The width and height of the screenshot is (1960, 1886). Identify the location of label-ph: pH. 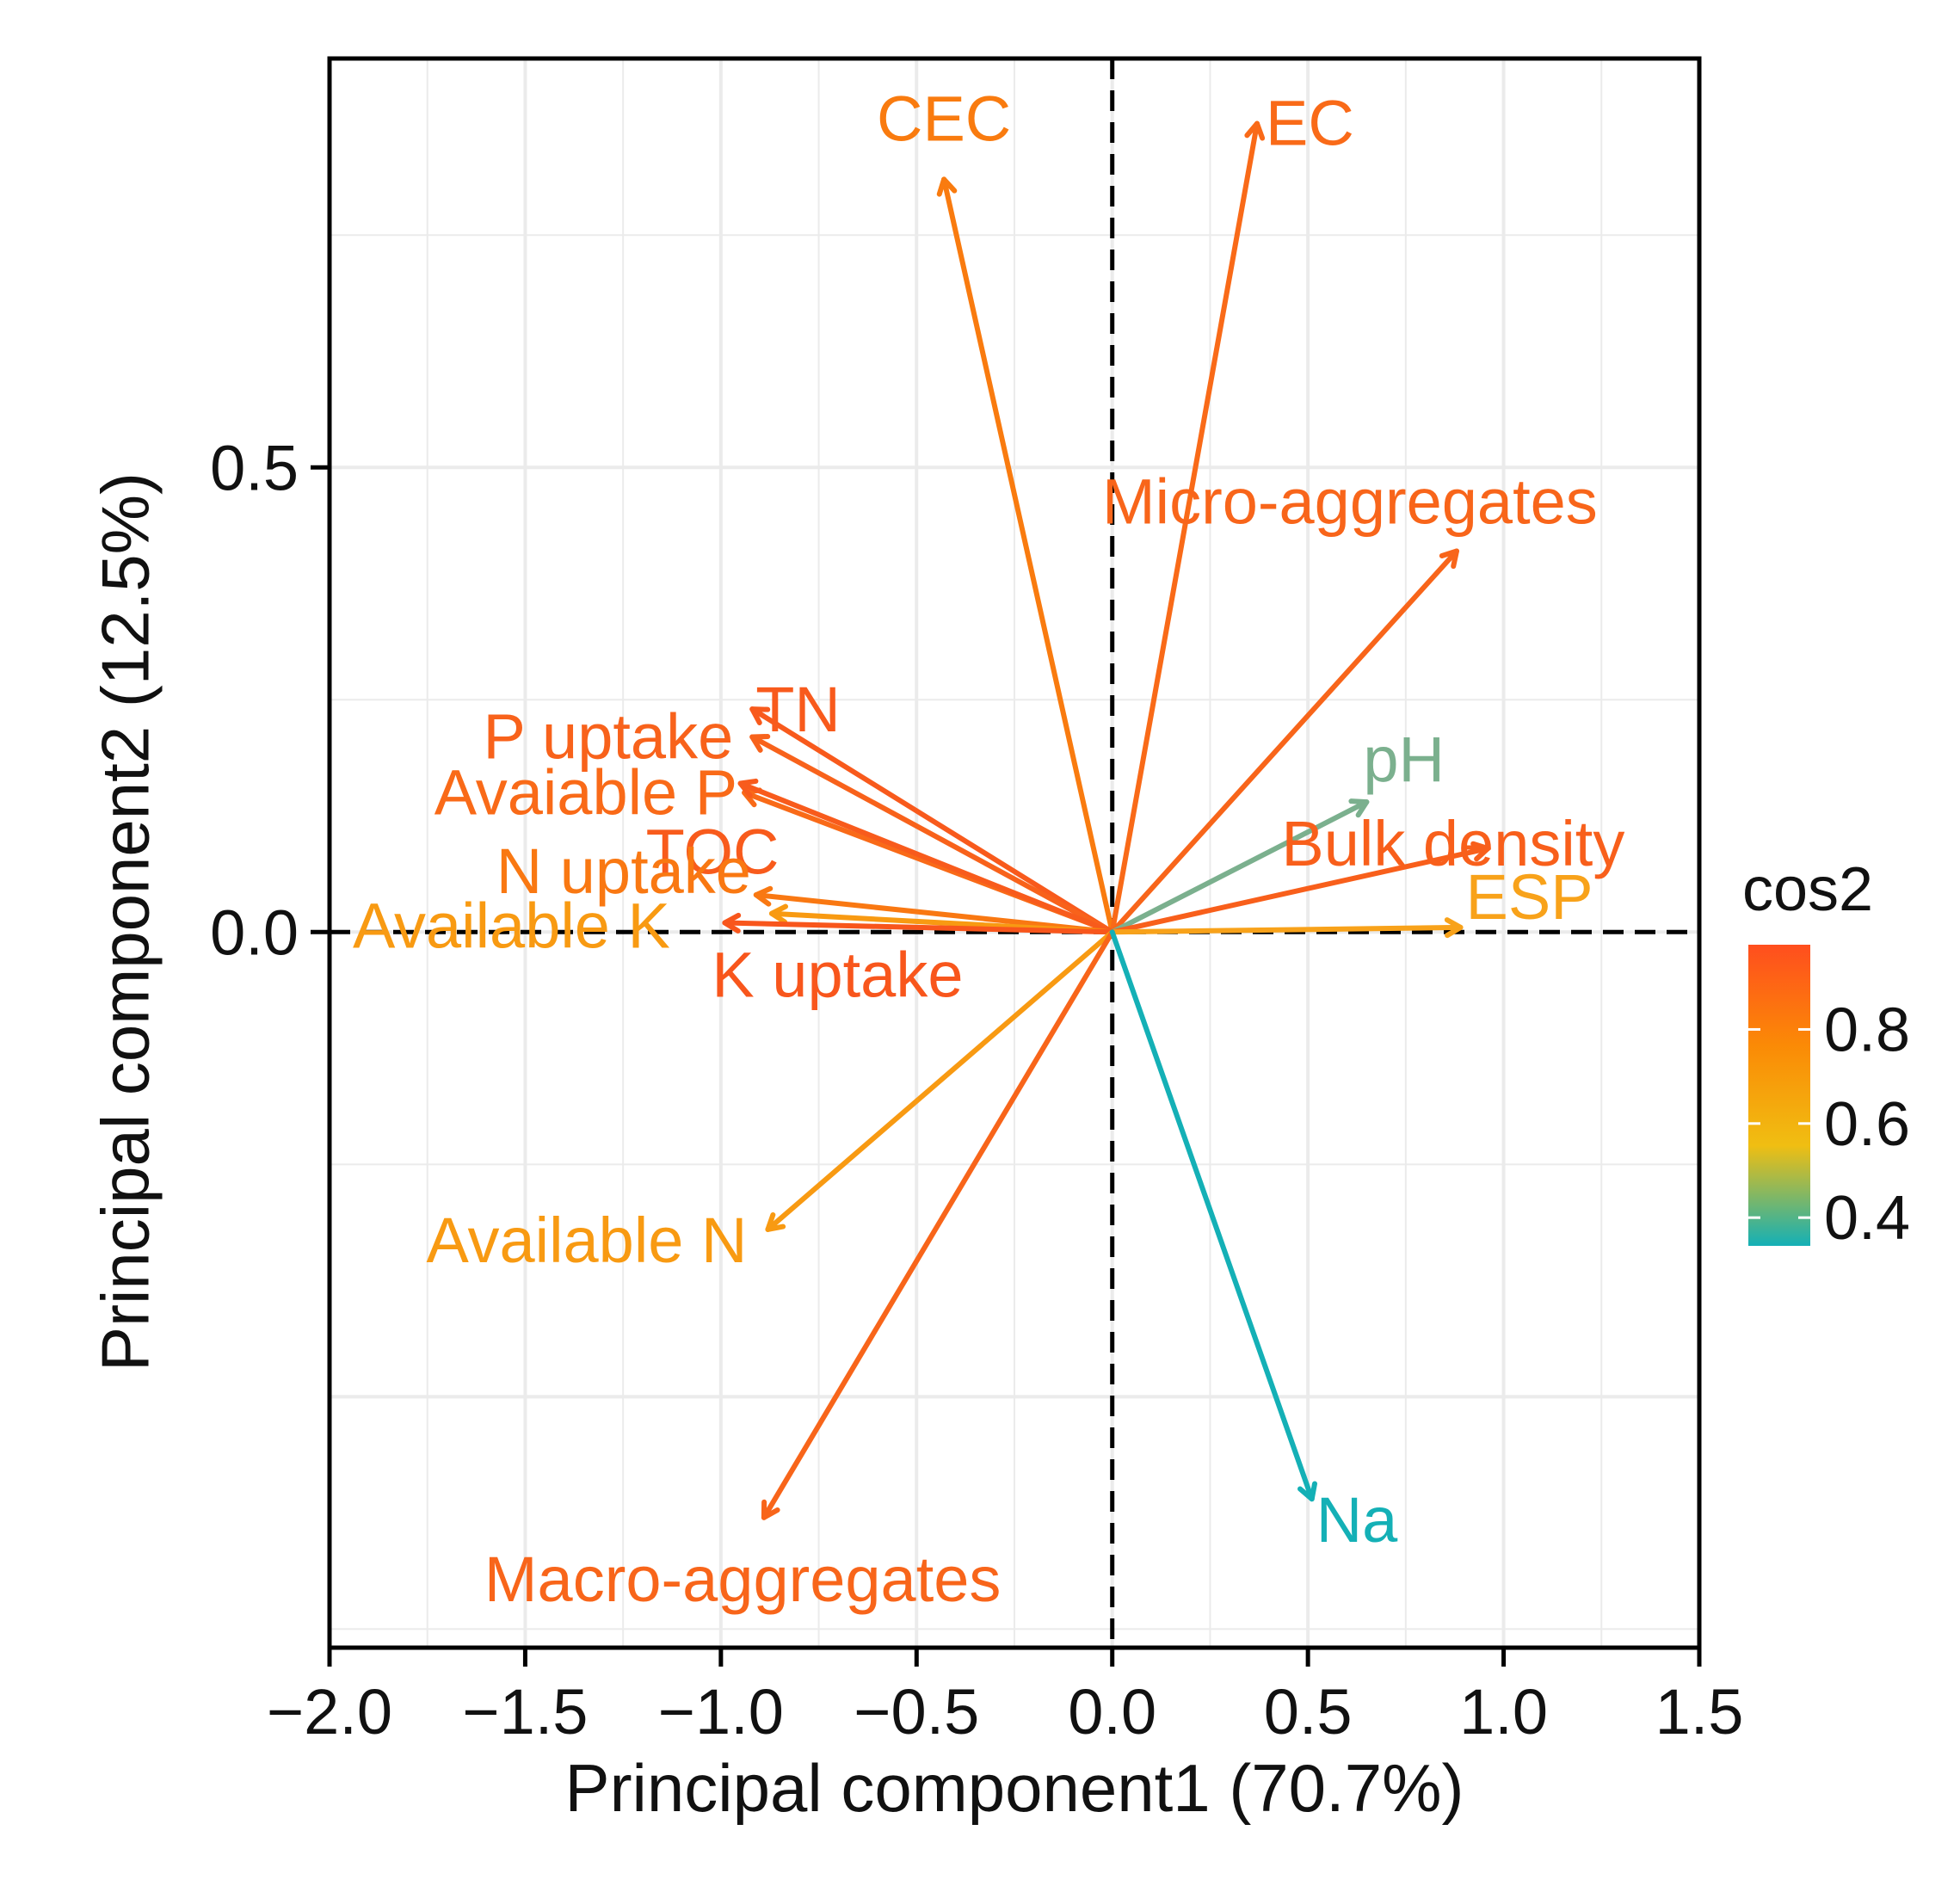
(1404, 759).